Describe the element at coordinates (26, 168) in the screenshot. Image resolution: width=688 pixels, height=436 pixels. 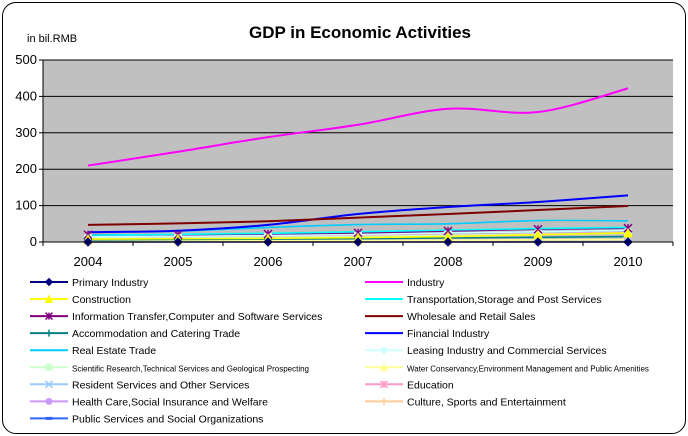
I see `y-tick-label: 200` at that location.